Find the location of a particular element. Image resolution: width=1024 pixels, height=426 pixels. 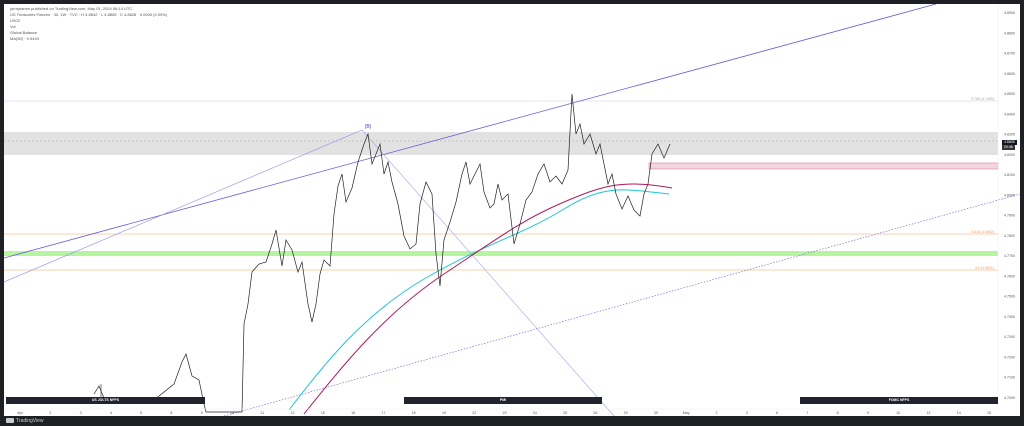

price-tick-label: 4.8100 is located at coordinates (1009, 175).